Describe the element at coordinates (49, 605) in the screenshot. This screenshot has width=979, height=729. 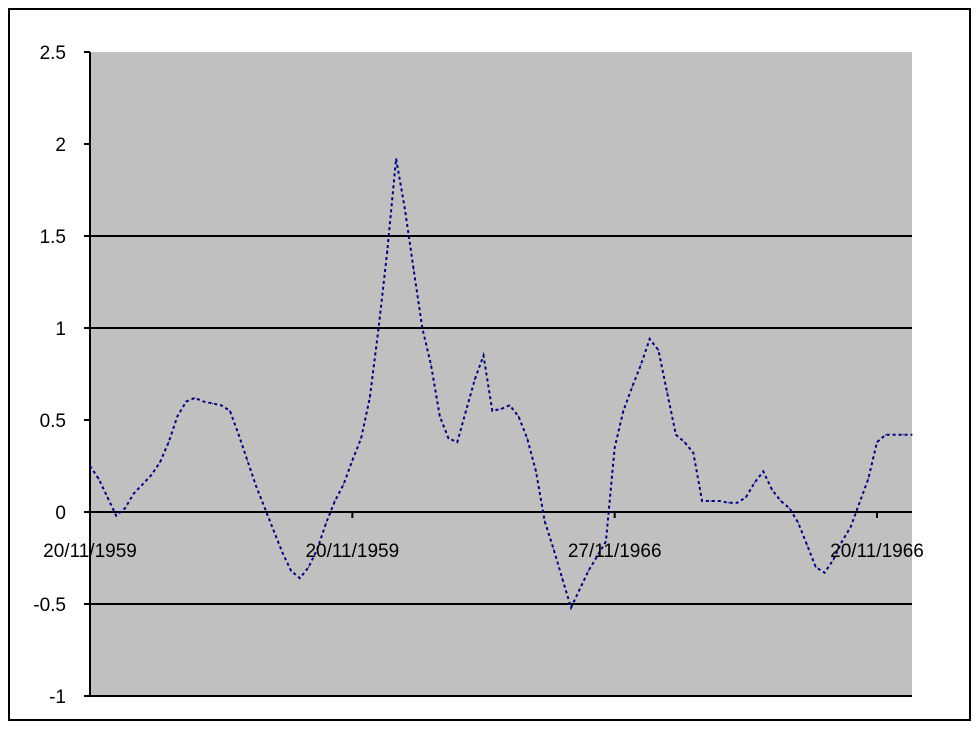
I see `y-tick-label: -0.5` at that location.